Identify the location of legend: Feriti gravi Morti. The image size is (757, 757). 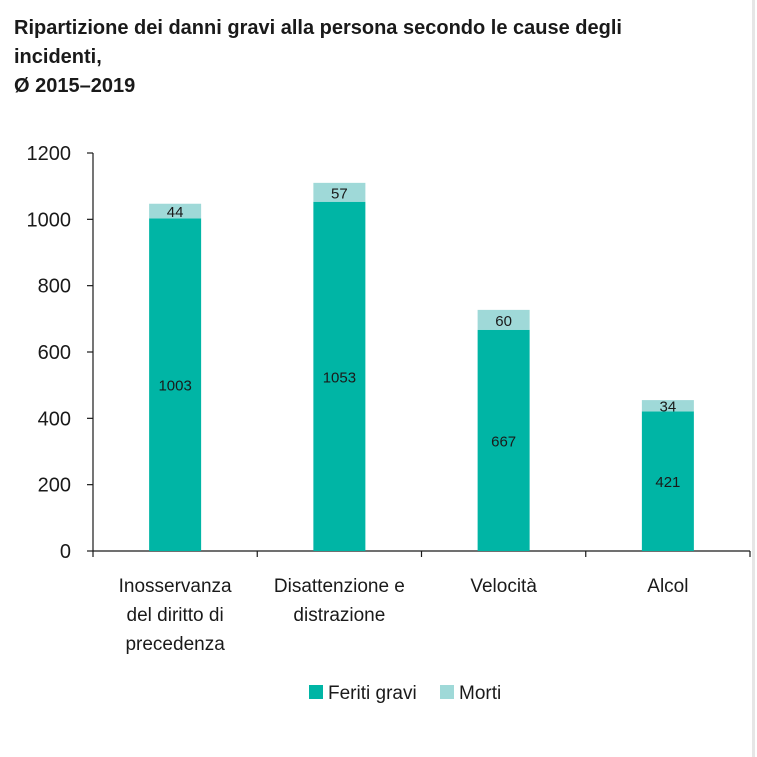
(405, 693).